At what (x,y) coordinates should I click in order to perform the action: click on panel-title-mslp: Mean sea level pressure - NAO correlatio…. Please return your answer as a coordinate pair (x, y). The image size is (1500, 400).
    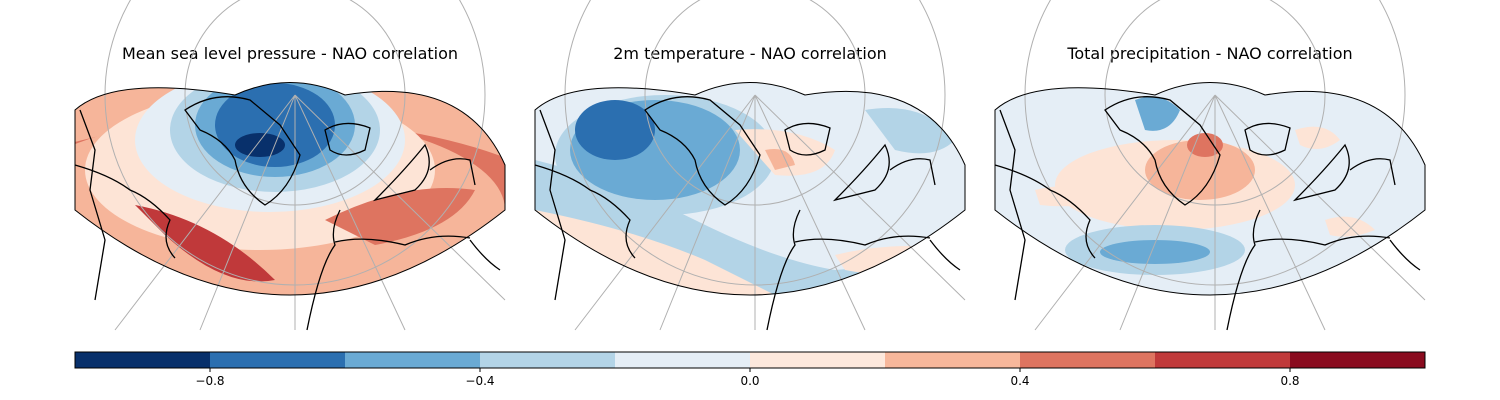
    Looking at the image, I should click on (290, 53).